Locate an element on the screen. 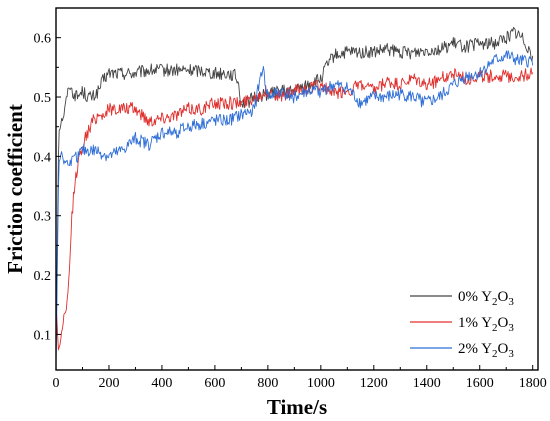  legend-label-1: 1% Y2O3 is located at coordinates (486, 324).